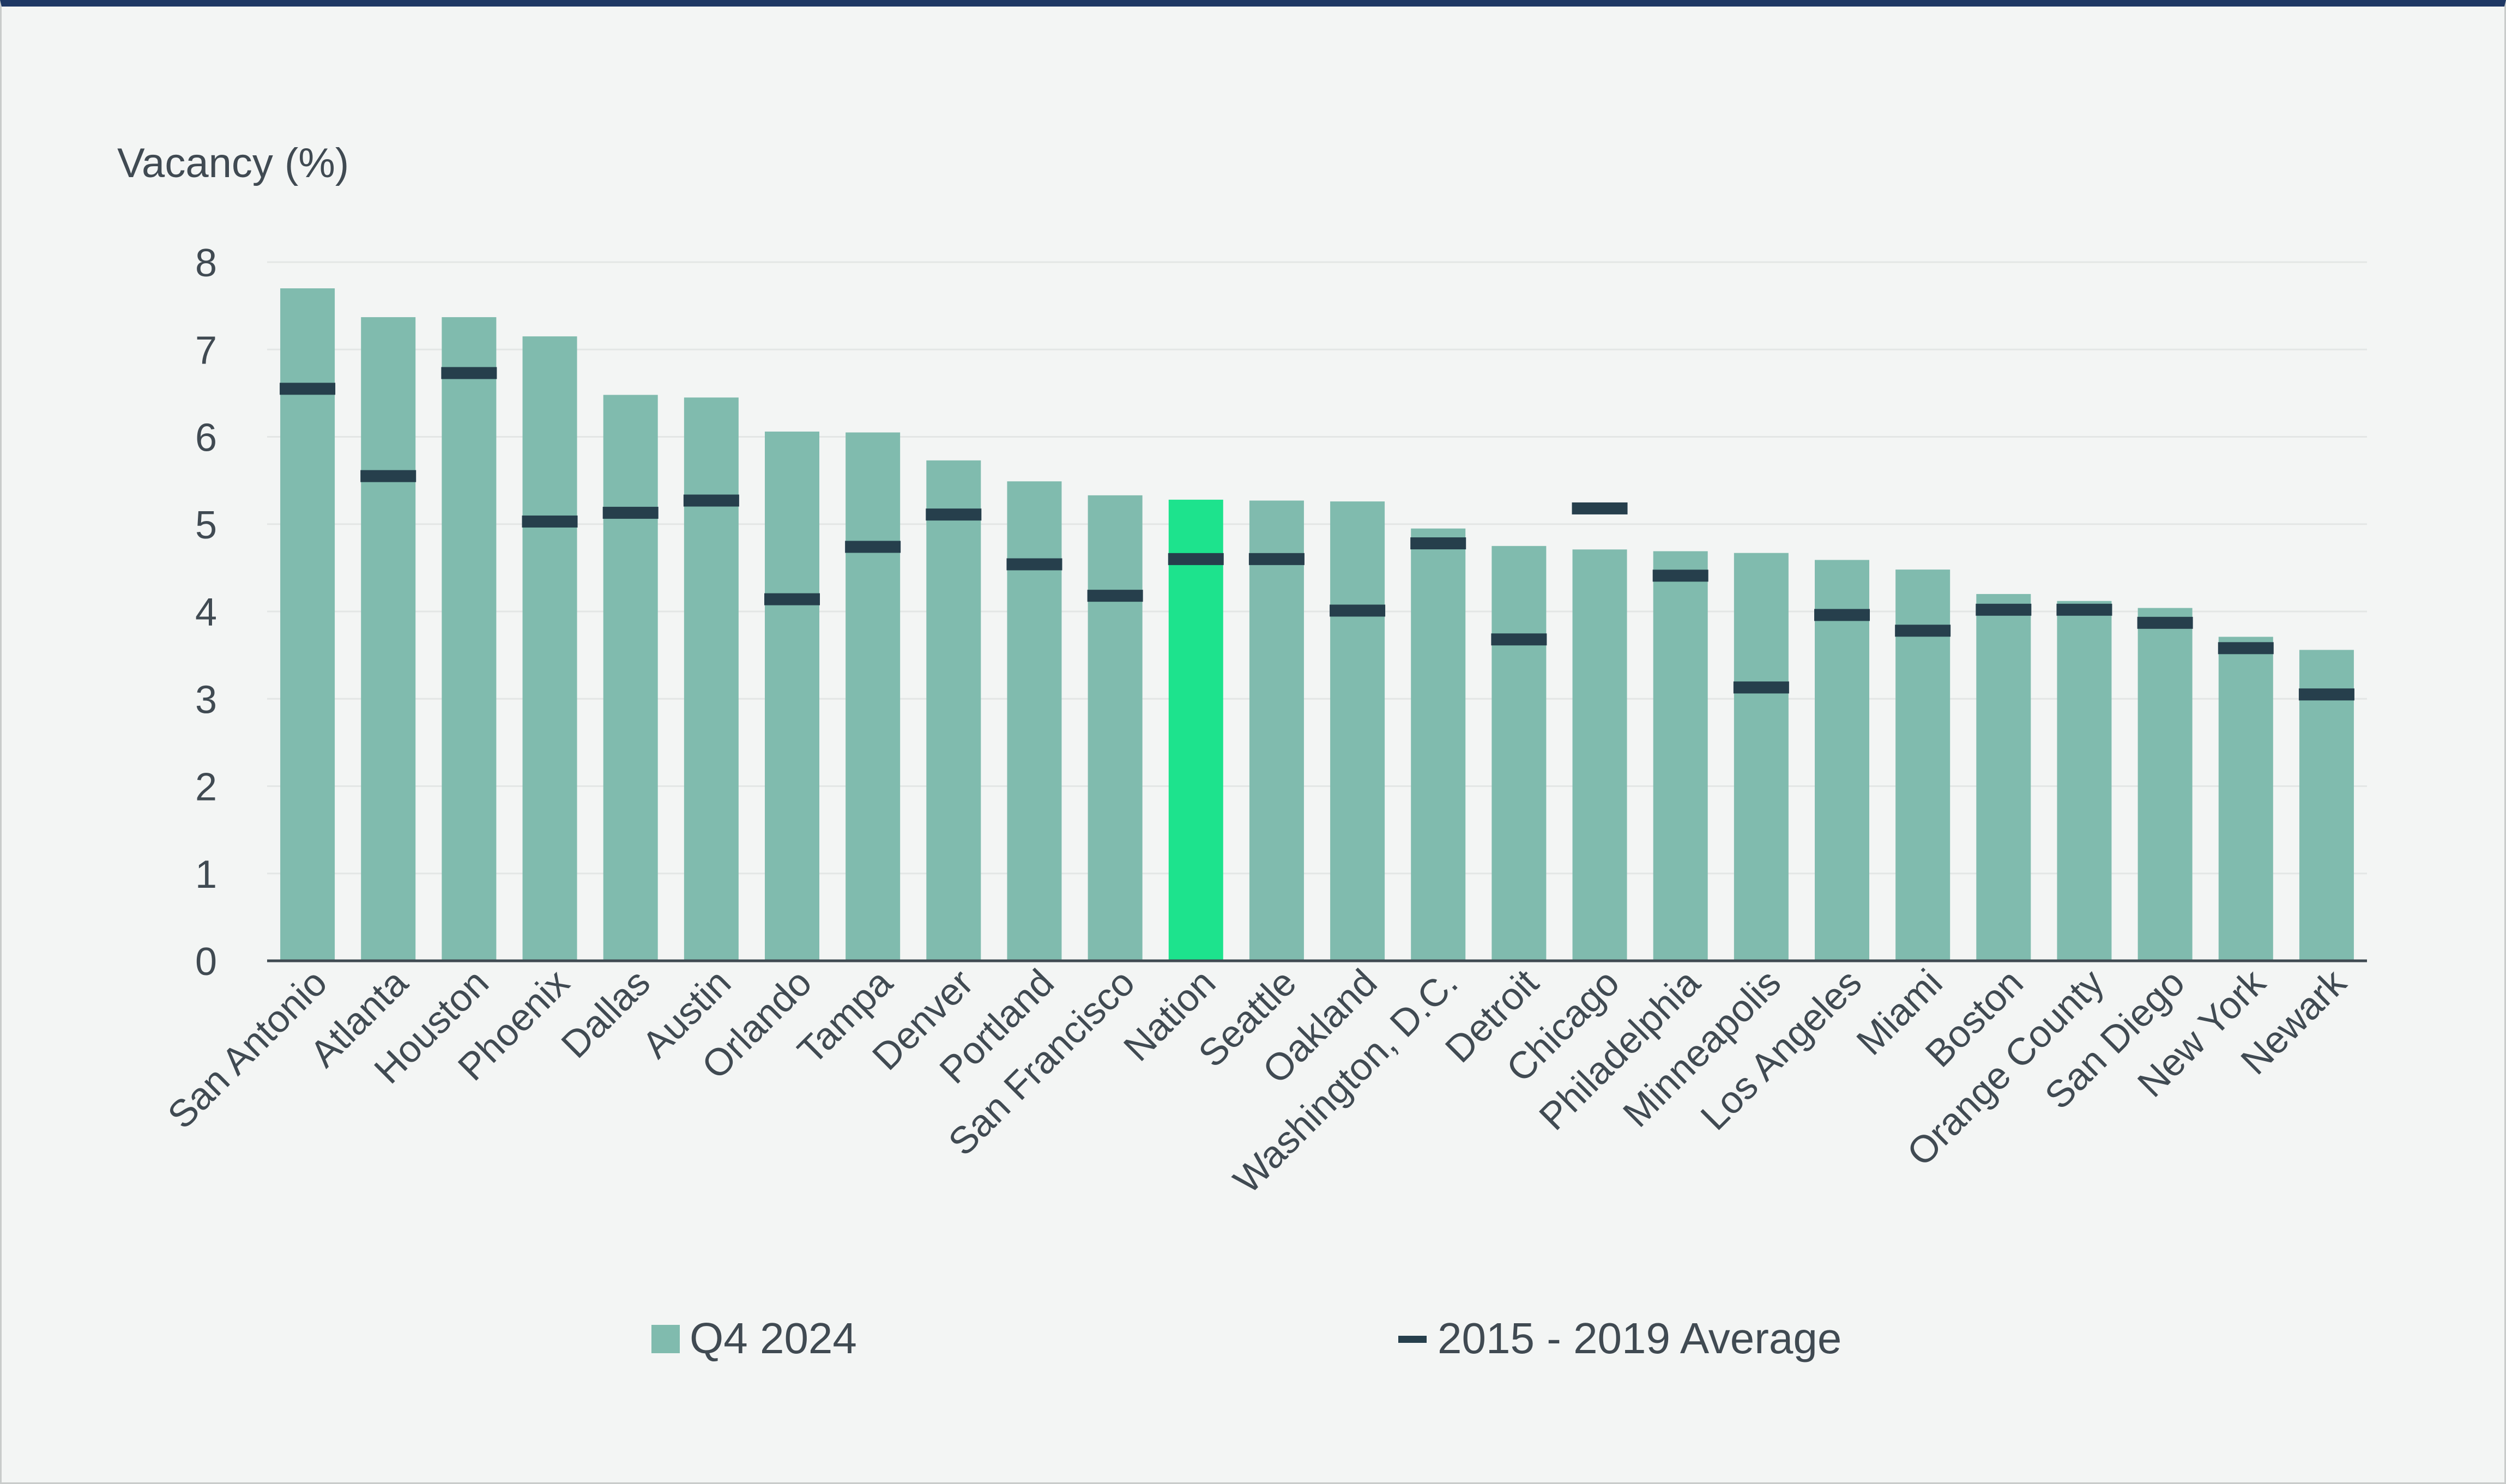 Image resolution: width=2506 pixels, height=1484 pixels. Describe the element at coordinates (2245, 799) in the screenshot. I see `bar-new-york` at that location.